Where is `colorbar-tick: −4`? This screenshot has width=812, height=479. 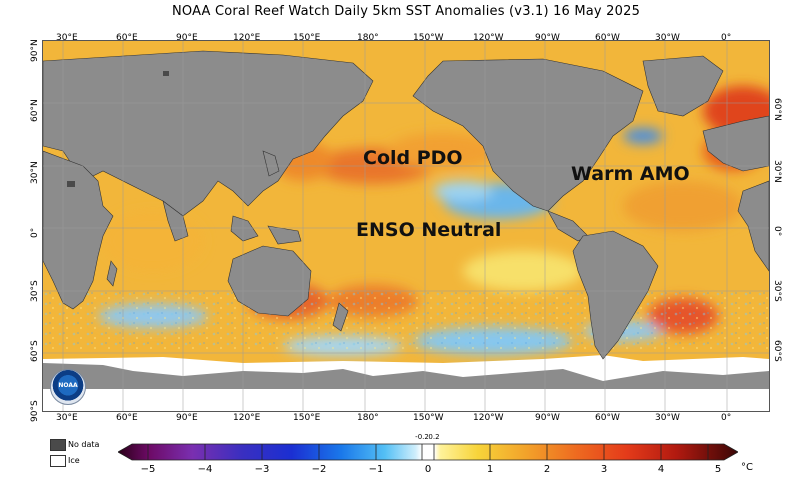
colorbar-tick: −4 is located at coordinates (205, 469).